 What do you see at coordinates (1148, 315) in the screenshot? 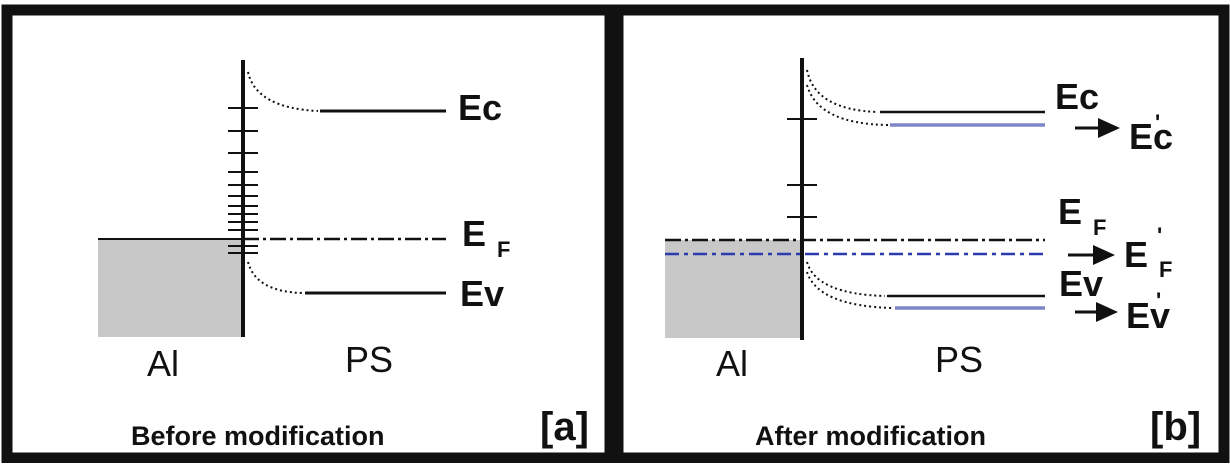
I see `ev-prime-label: Ev` at bounding box center [1148, 315].